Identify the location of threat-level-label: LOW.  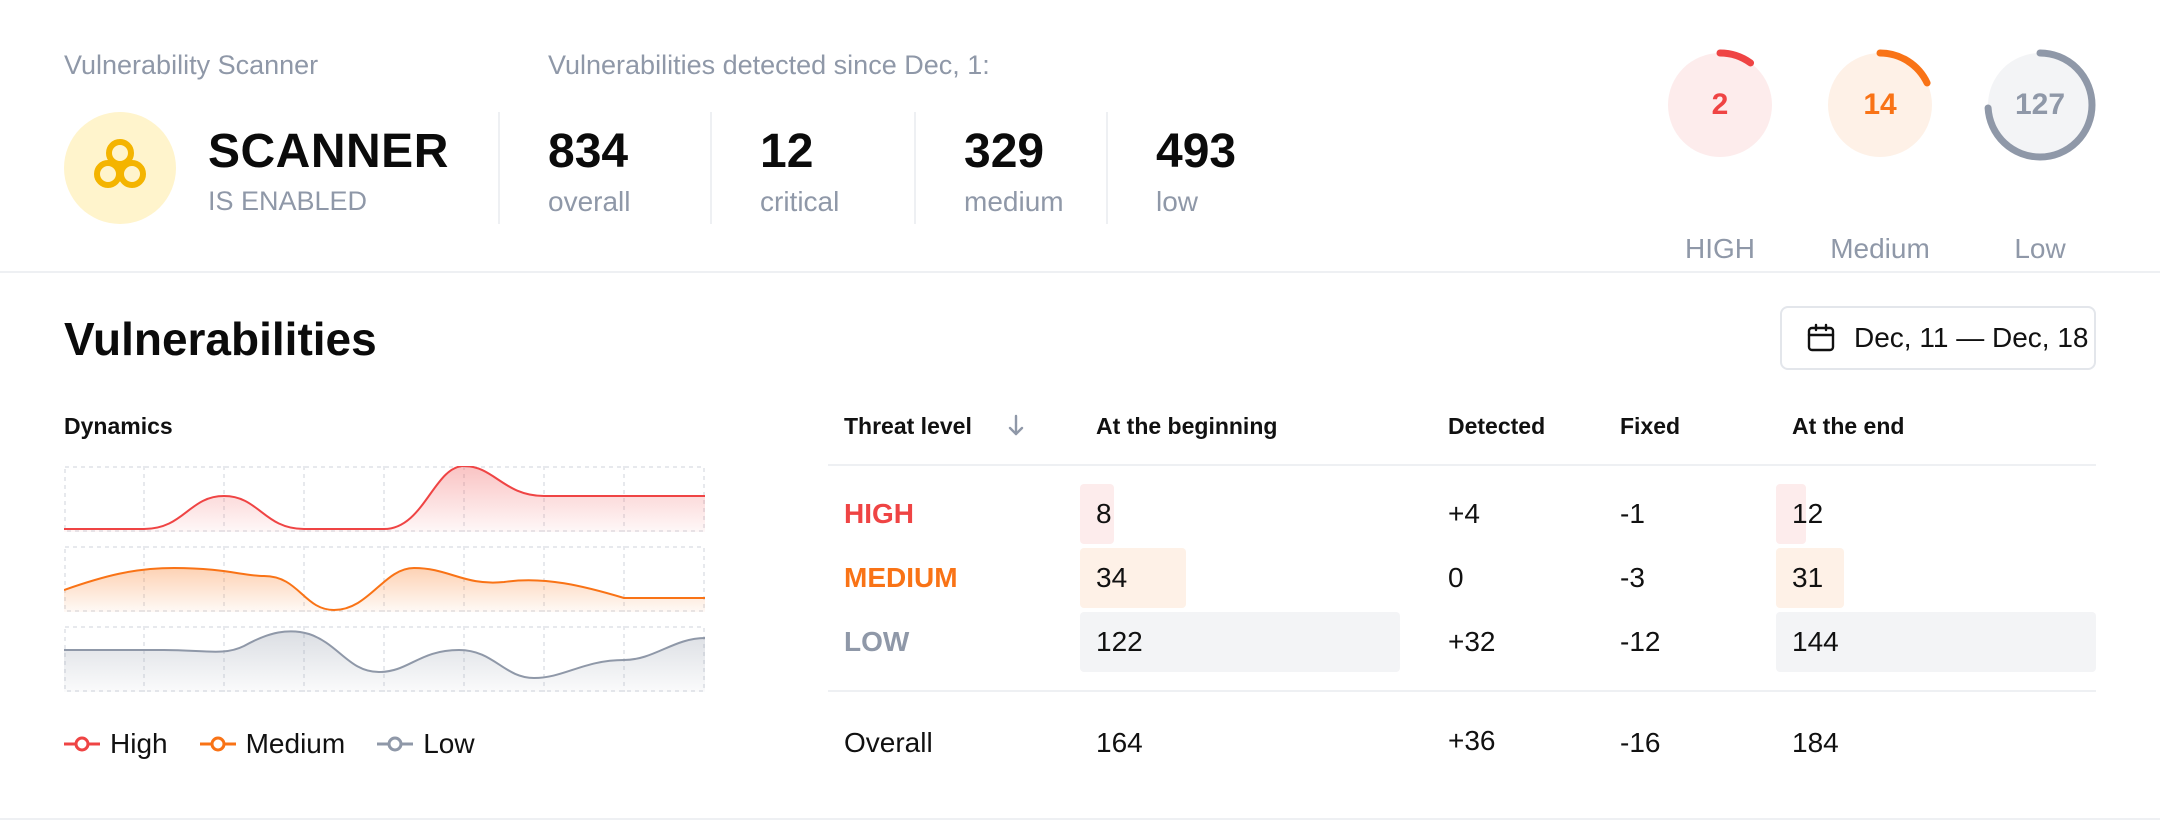
(877, 641).